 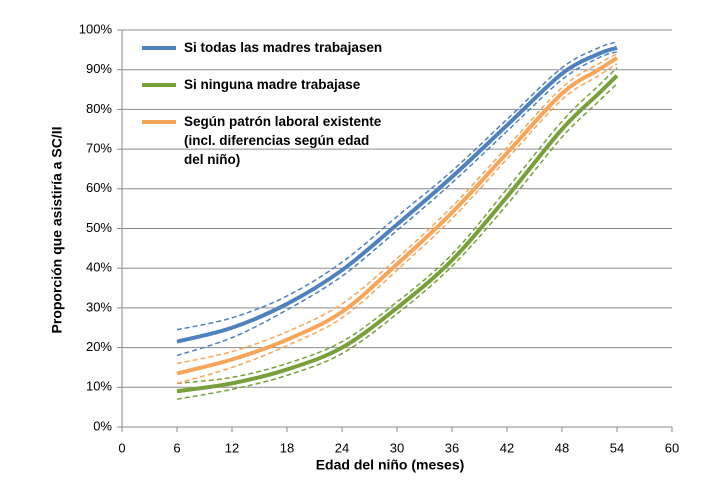 What do you see at coordinates (390, 465) in the screenshot?
I see `x-axis-title: Edad del niño (meses)` at bounding box center [390, 465].